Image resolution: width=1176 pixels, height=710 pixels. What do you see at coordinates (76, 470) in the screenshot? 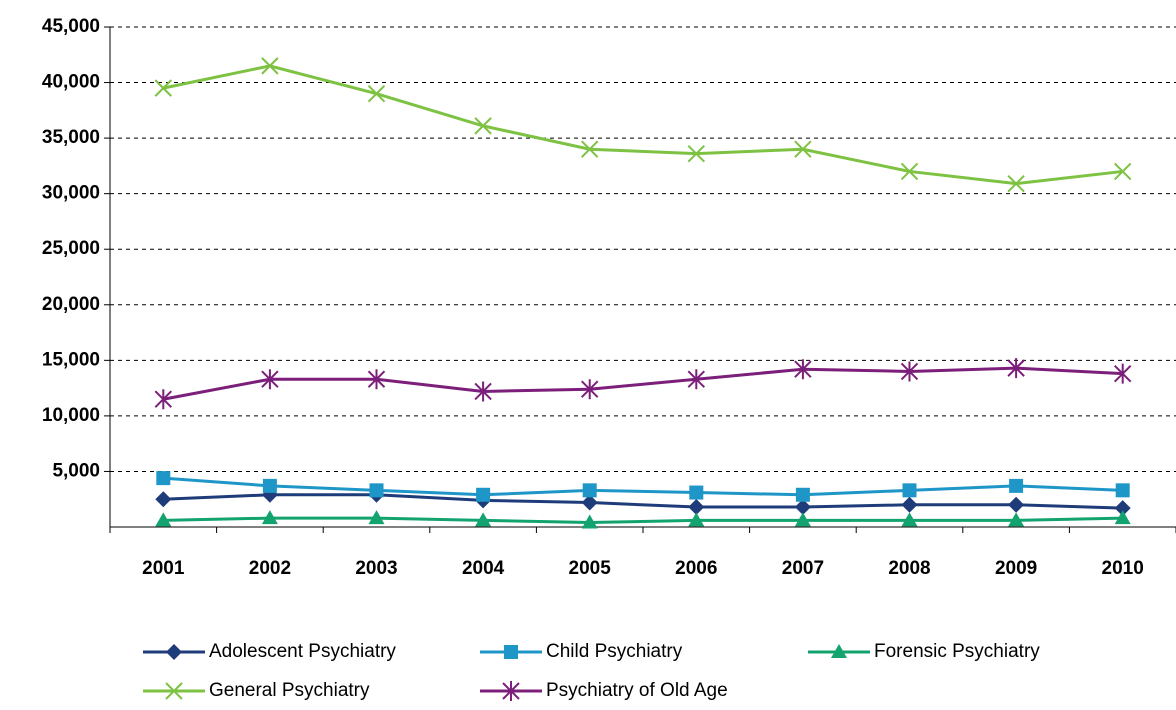
I see `y-tick-label: 5,000` at bounding box center [76, 470].